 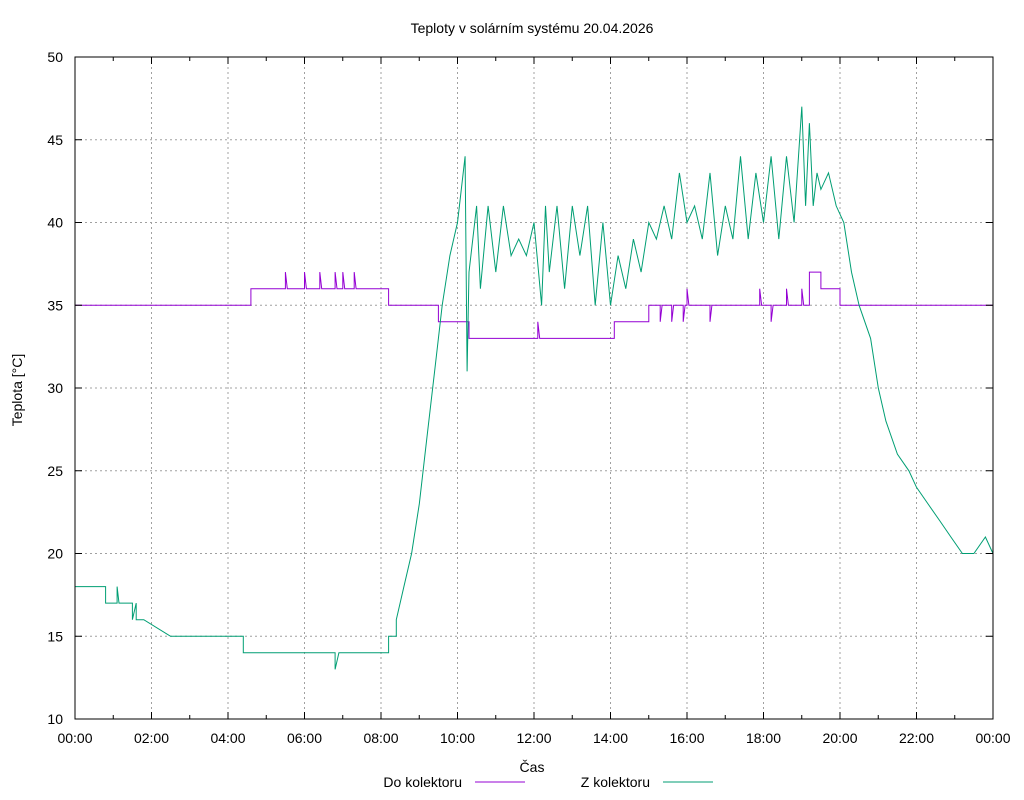 I want to click on y-tick-label: 20, so click(x=55, y=554).